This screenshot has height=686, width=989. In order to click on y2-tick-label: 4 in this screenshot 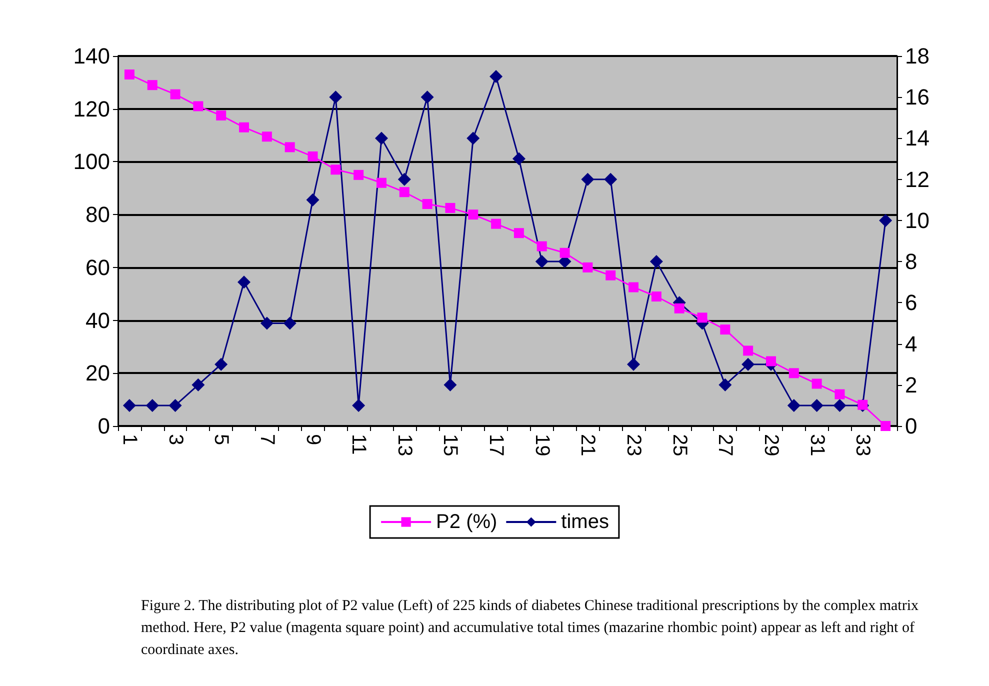, I will do `click(911, 343)`.